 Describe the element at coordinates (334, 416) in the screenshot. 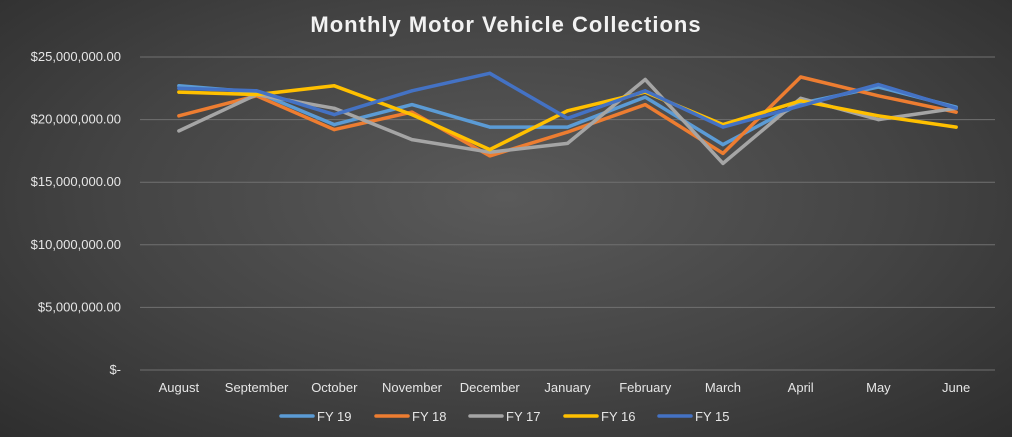

I see `legend-label: FY 19` at that location.